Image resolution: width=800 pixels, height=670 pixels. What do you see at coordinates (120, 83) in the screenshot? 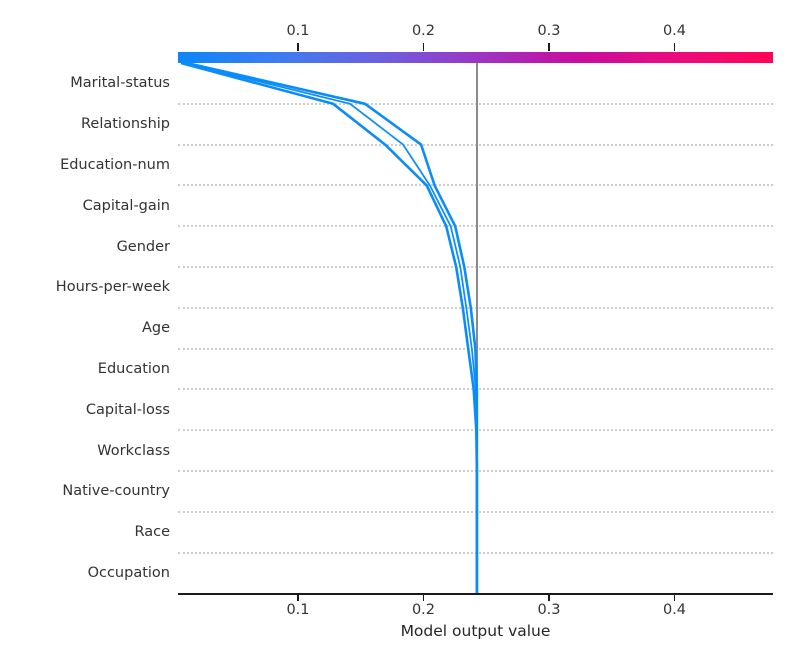
I see `feature-label-marital-status: Marital-status` at bounding box center [120, 83].